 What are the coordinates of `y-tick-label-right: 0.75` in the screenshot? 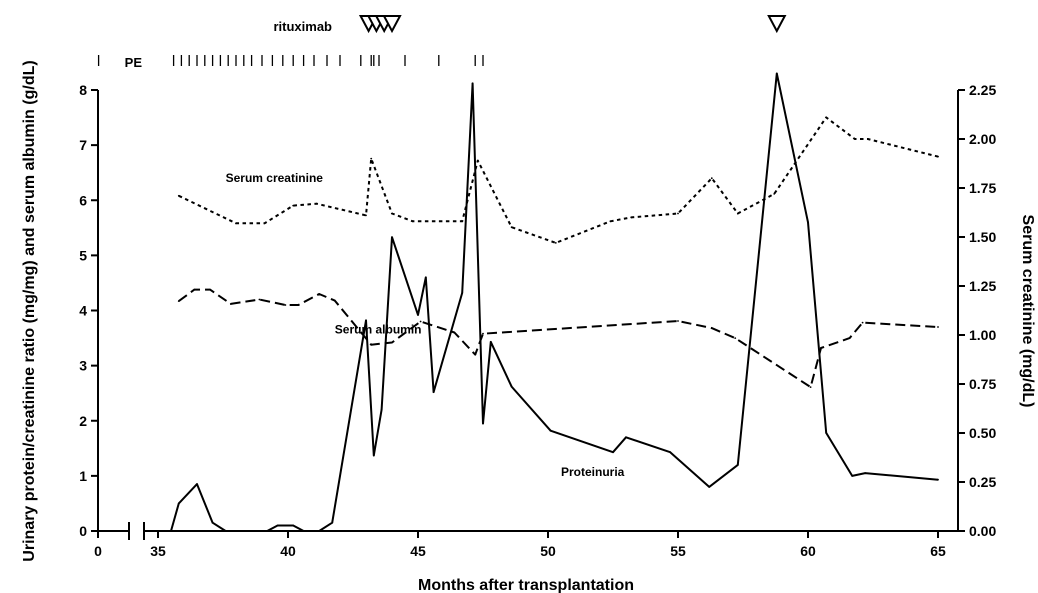 It's located at (982, 384).